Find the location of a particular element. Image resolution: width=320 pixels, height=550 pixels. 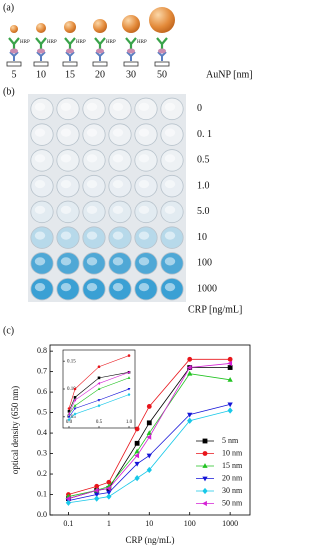

panel-label: (a) is located at coordinates (8, 7).